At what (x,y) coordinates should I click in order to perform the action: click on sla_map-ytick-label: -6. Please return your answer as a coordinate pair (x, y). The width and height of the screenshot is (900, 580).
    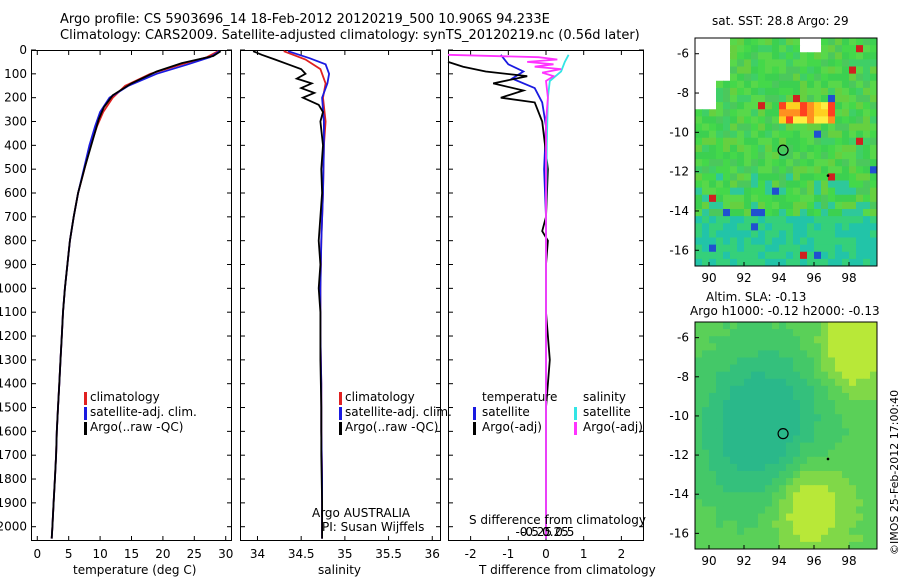
    Looking at the image, I should click on (683, 338).